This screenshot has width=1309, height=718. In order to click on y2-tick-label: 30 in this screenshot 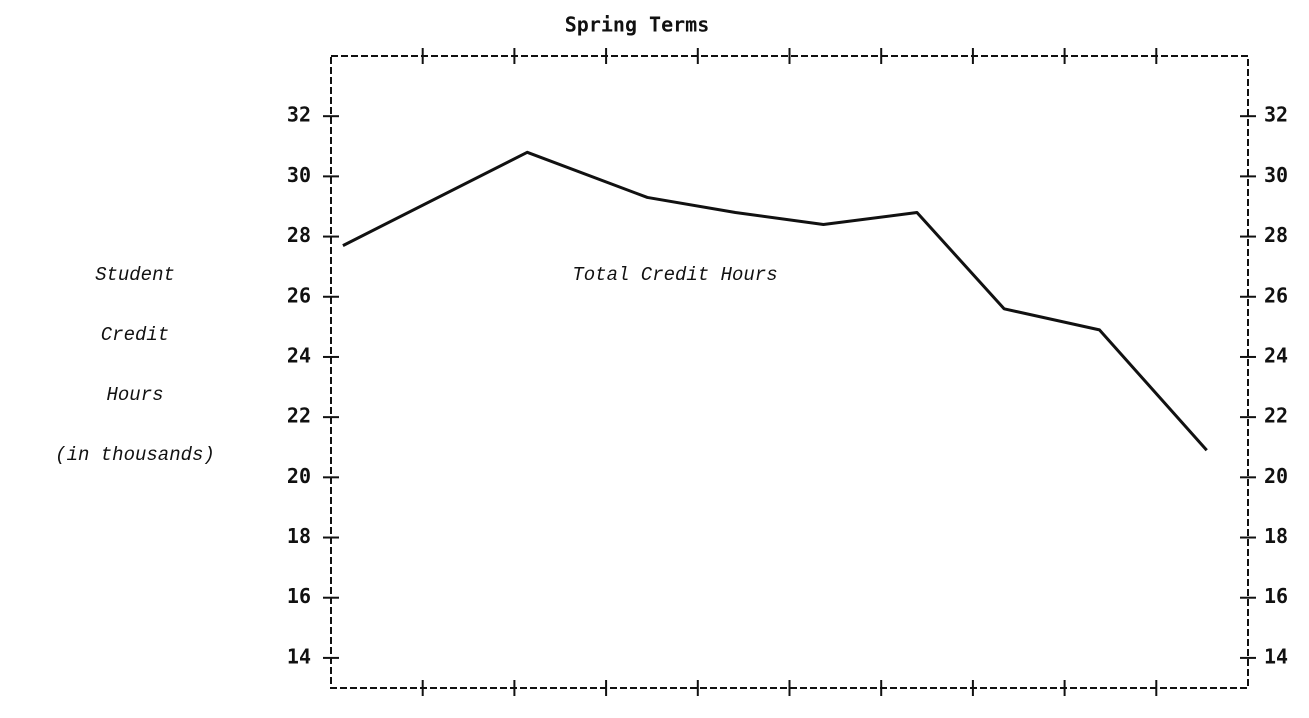, I will do `click(1276, 175)`.